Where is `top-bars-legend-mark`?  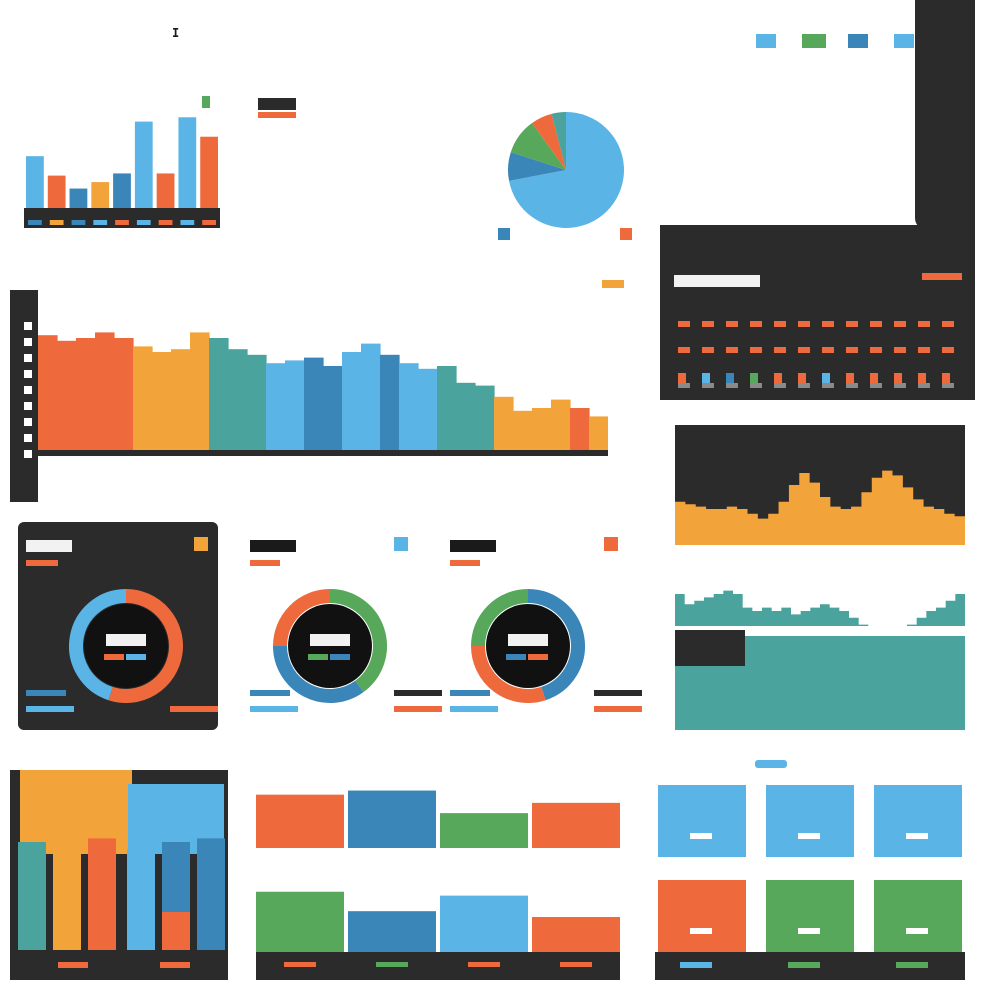
top-bars-legend-mark is located at coordinates (206, 102).